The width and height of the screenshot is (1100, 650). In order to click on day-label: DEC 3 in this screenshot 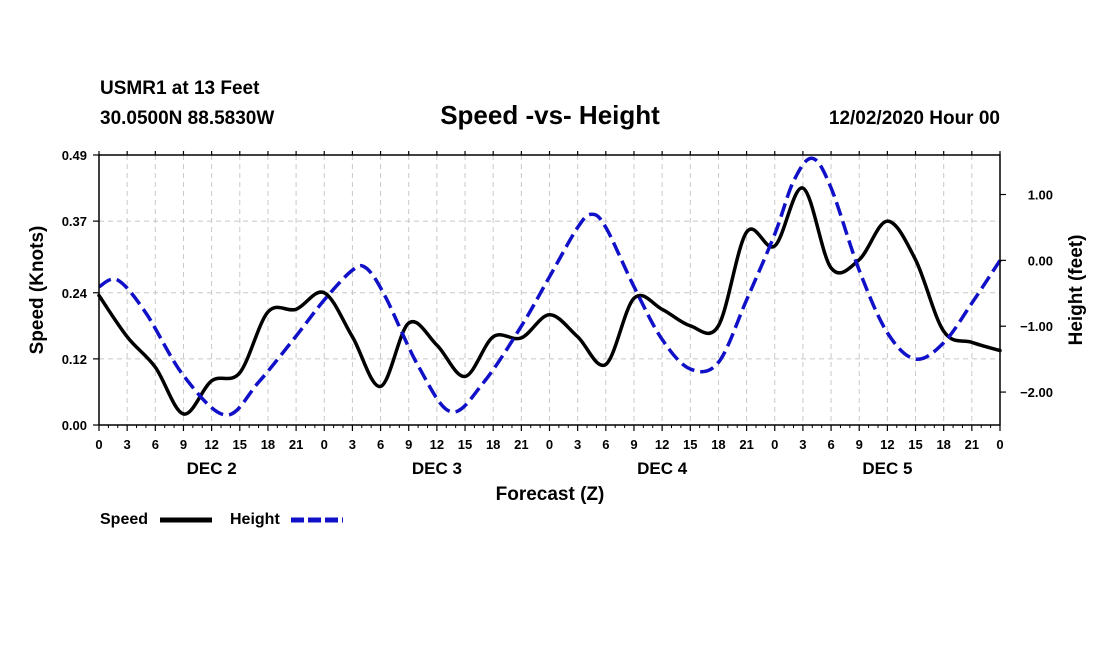, I will do `click(437, 468)`.